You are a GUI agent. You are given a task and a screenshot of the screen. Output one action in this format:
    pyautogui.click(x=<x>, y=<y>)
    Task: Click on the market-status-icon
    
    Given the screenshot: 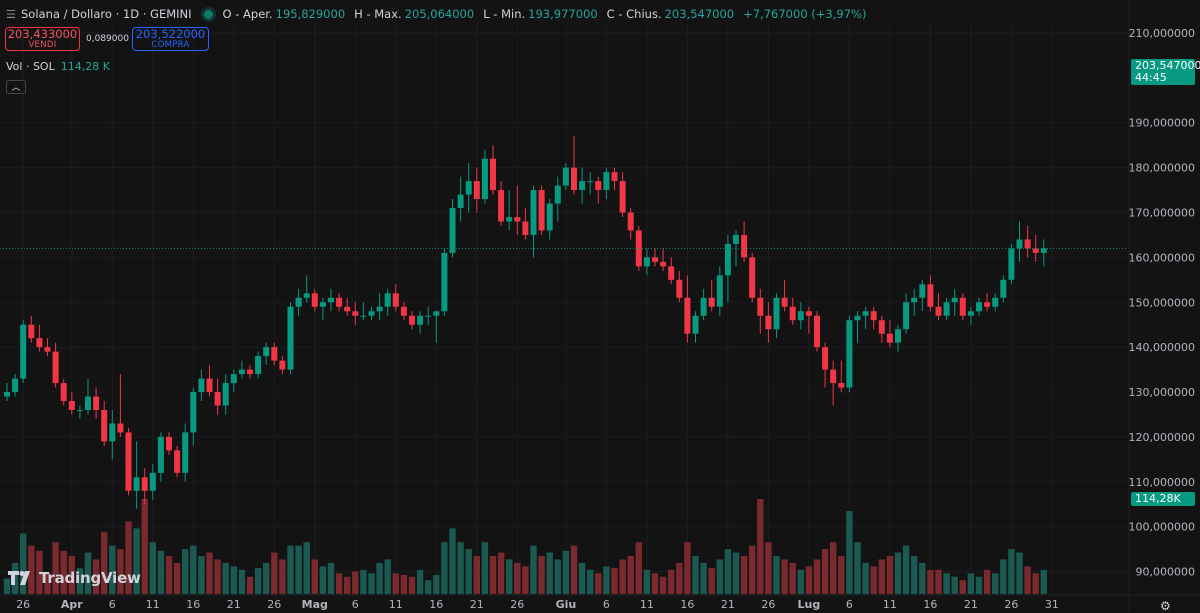 What is the action you would take?
    pyautogui.click(x=208, y=14)
    